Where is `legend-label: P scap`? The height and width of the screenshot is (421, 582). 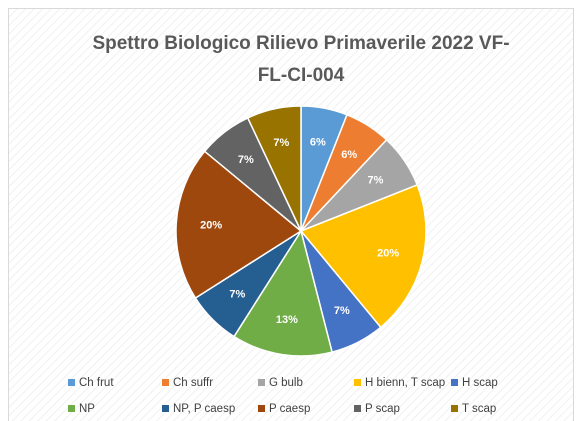 legend-label: P scap is located at coordinates (382, 409).